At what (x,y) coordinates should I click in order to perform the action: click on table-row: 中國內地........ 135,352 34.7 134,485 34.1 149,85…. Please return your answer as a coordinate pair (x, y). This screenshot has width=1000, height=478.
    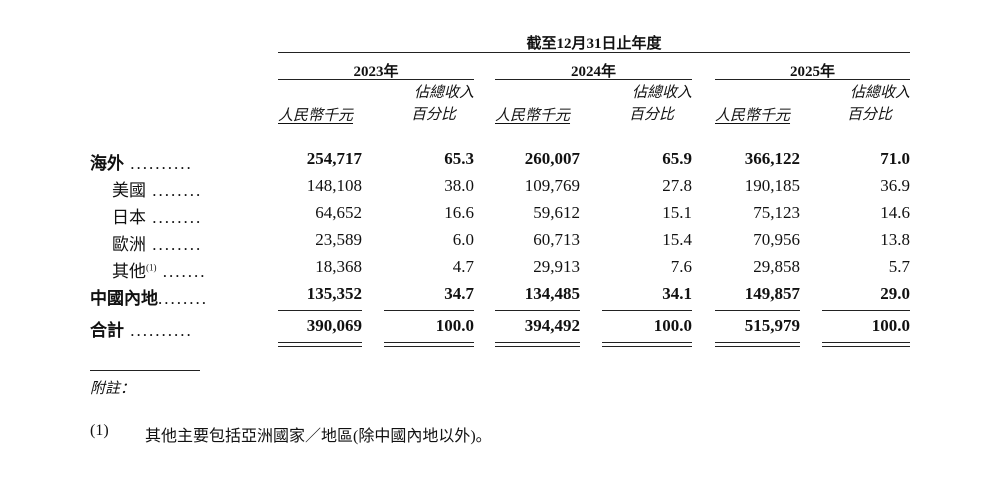
    Looking at the image, I should click on (500, 297).